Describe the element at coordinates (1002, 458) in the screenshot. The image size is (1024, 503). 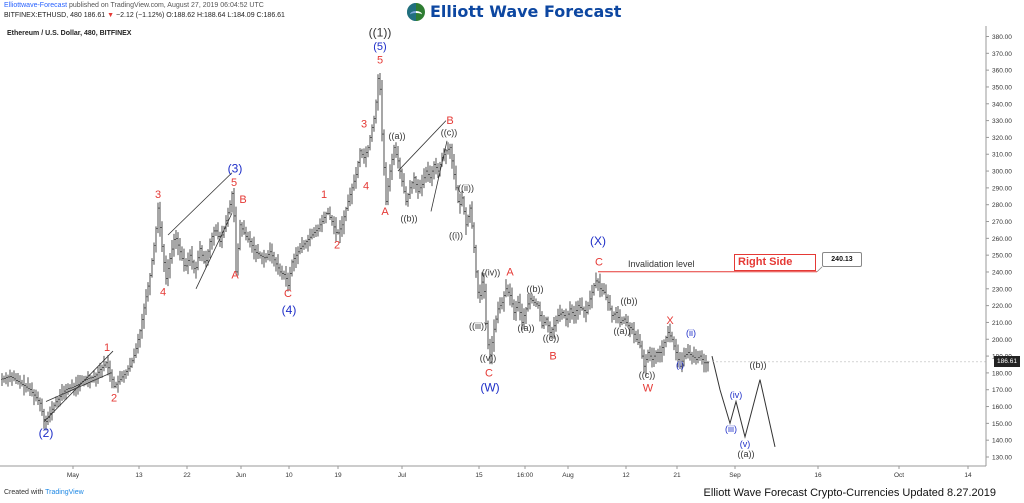
I see `y-tick-label: 130.00` at that location.